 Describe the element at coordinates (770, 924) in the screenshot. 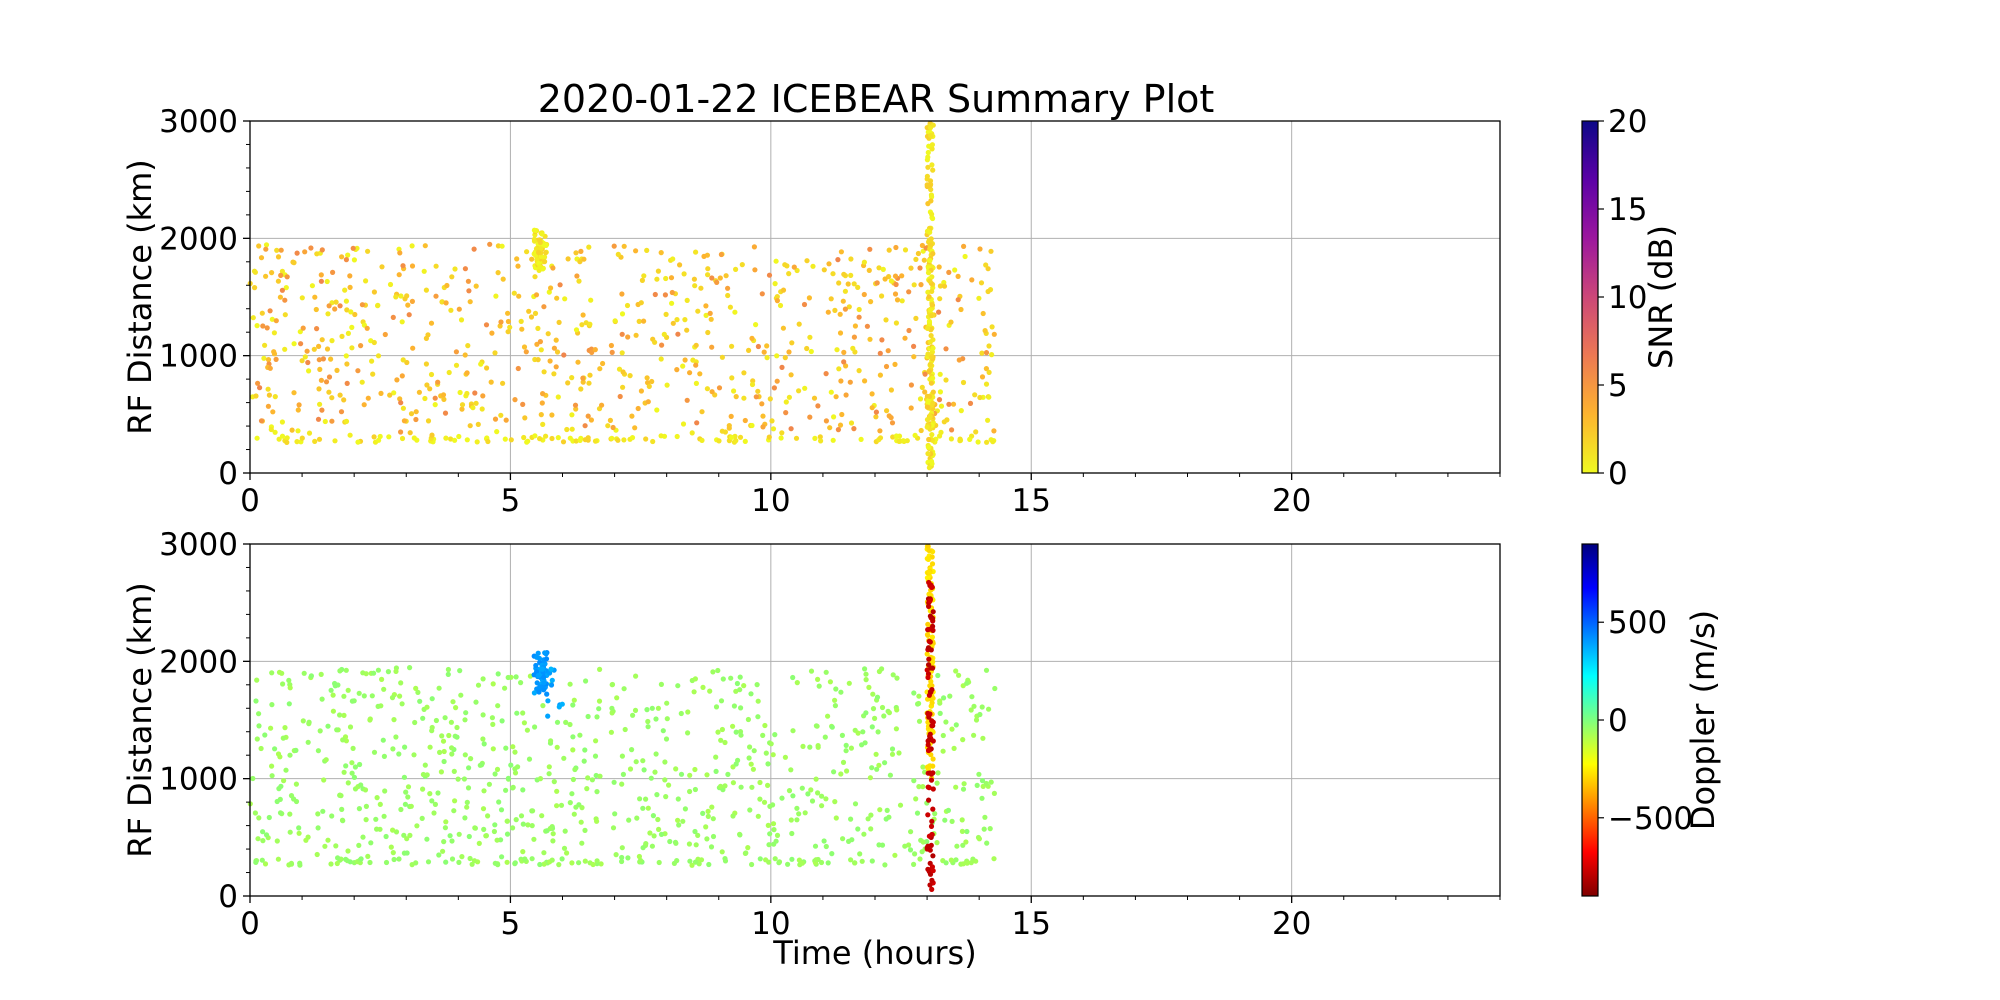

I see `x-tick-label: 10` at that location.